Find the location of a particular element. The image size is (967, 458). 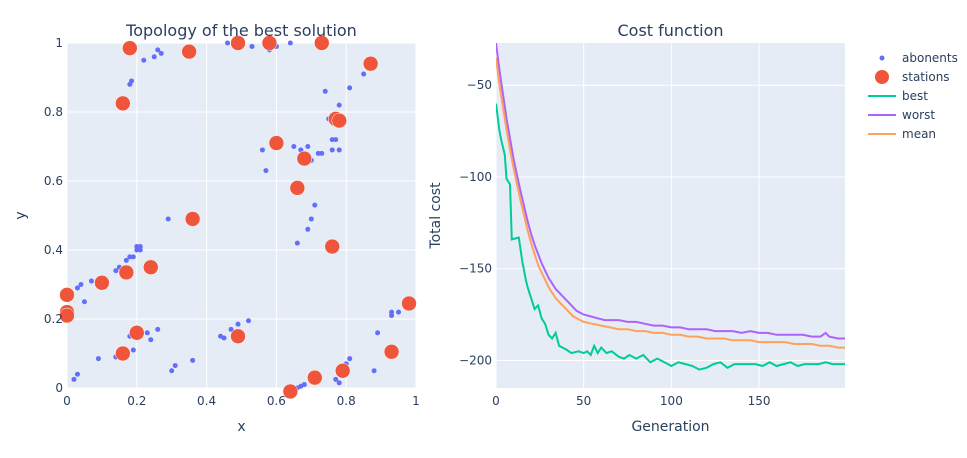

x-tick-label: 50 is located at coordinates (583, 401).